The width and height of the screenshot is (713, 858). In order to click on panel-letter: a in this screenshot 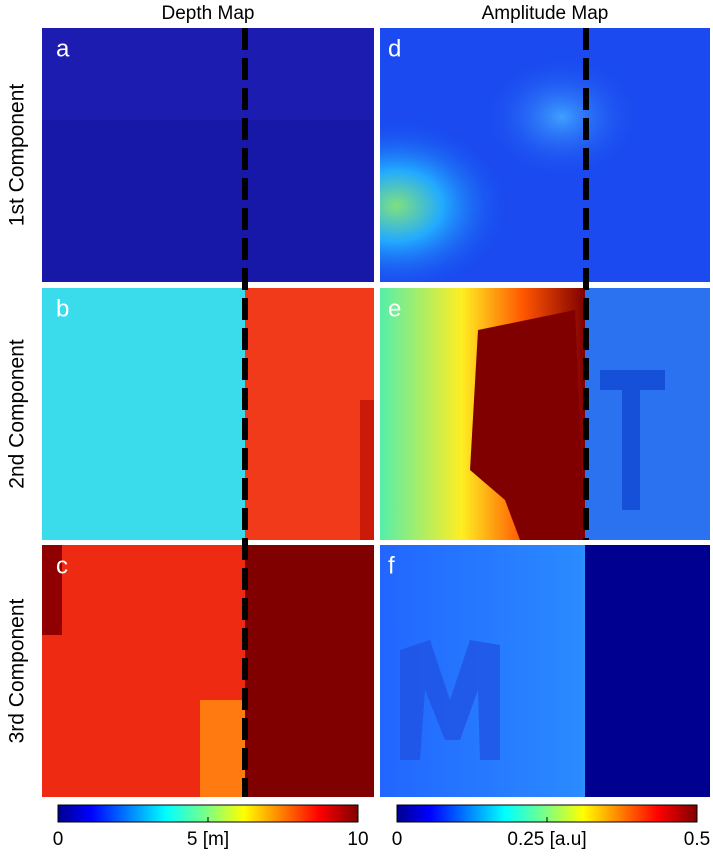, I will do `click(63, 48)`.